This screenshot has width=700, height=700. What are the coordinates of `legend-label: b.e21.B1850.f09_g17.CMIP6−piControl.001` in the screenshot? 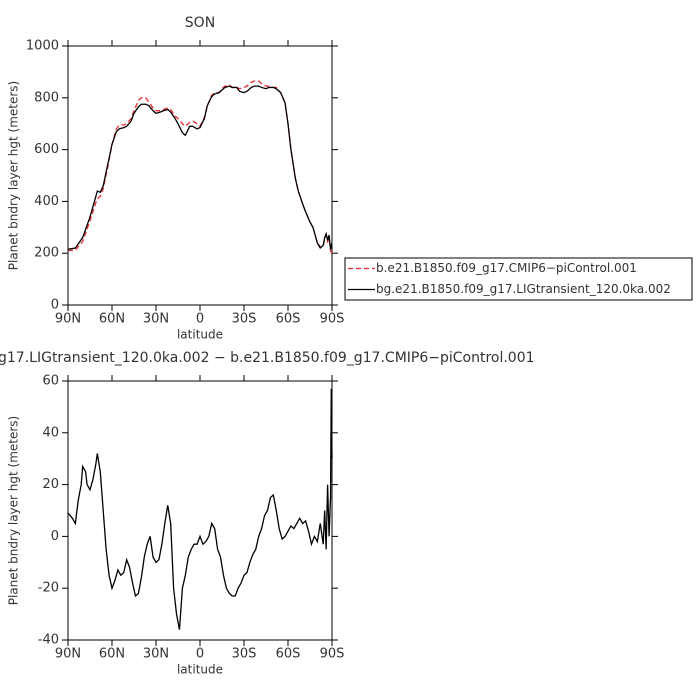 It's located at (506, 268).